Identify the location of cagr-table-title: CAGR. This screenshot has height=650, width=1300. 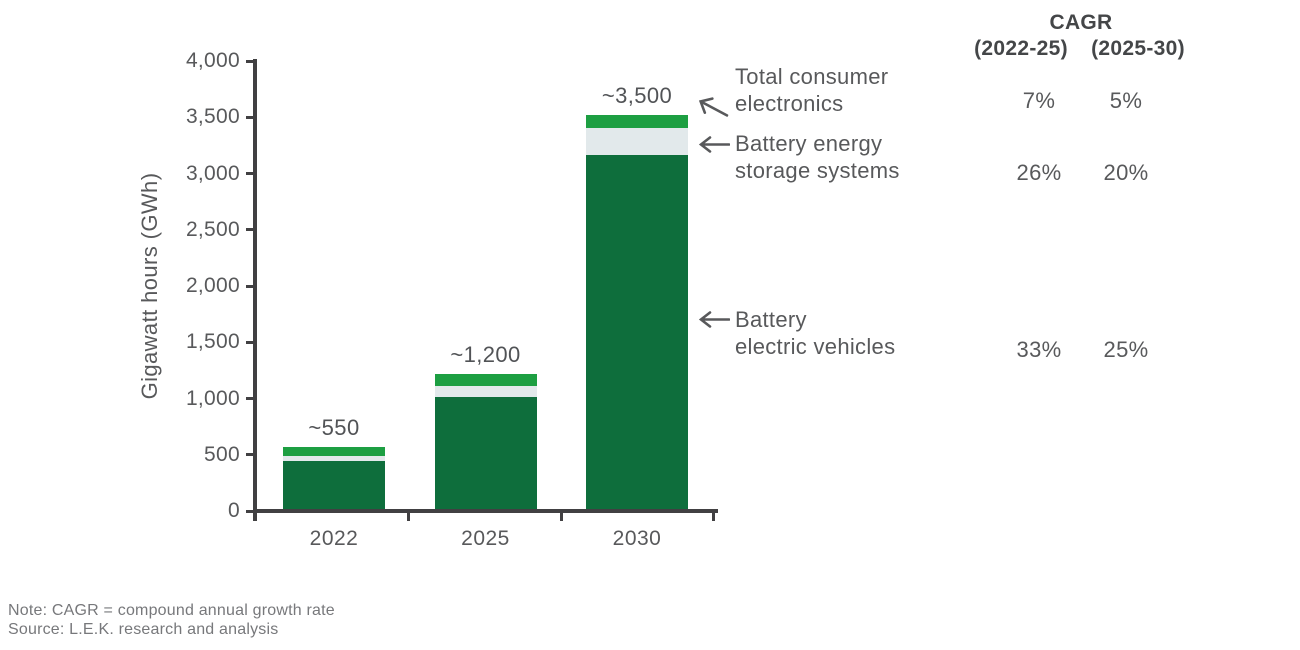
(1081, 22).